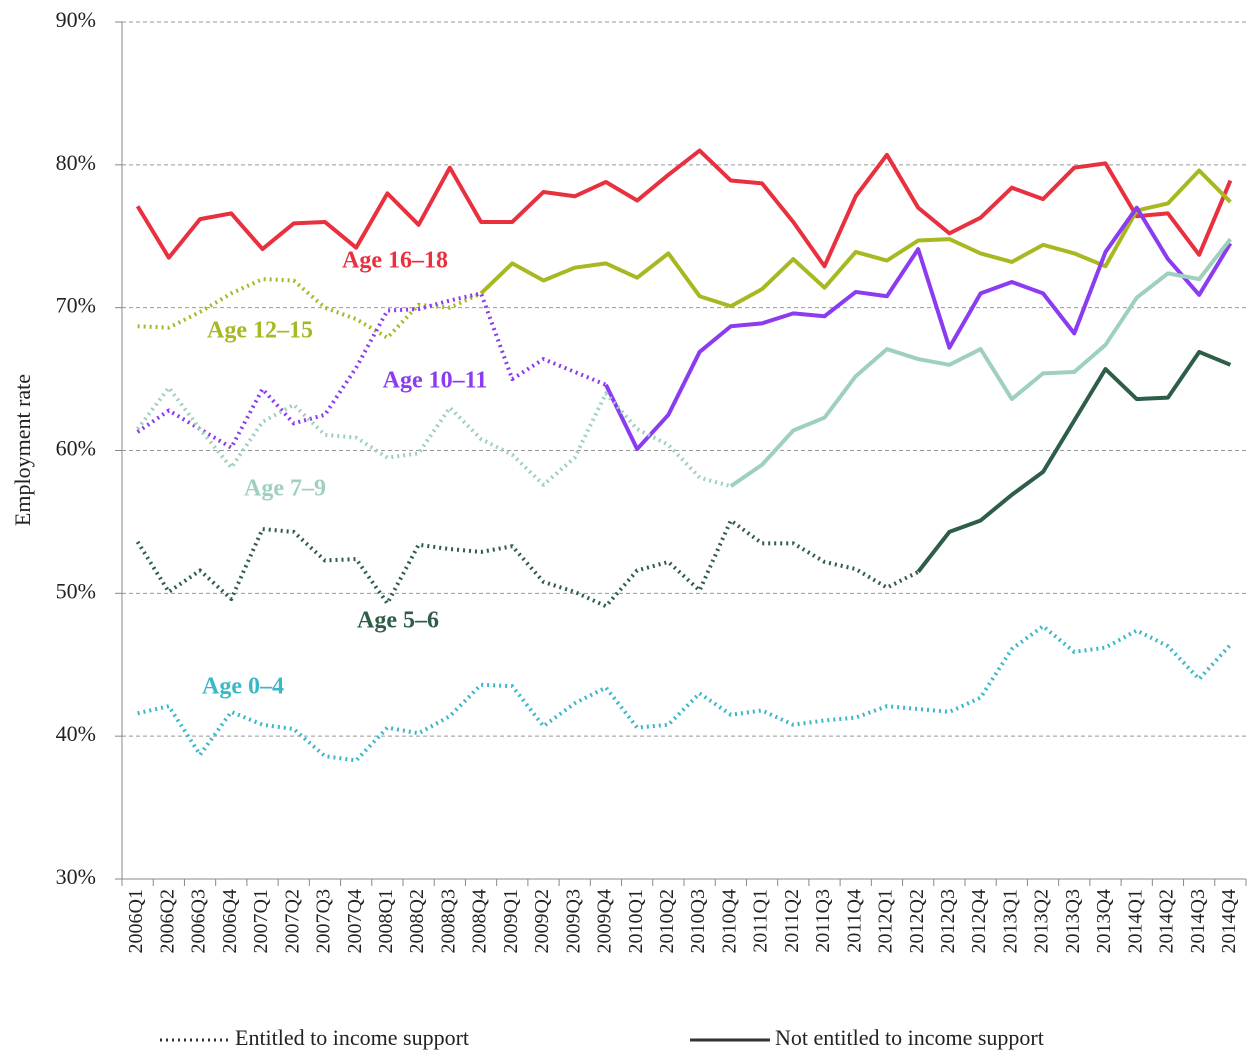 The image size is (1254, 1057). What do you see at coordinates (1073, 921) in the screenshot?
I see `x-tick-label: 2013Q3` at bounding box center [1073, 921].